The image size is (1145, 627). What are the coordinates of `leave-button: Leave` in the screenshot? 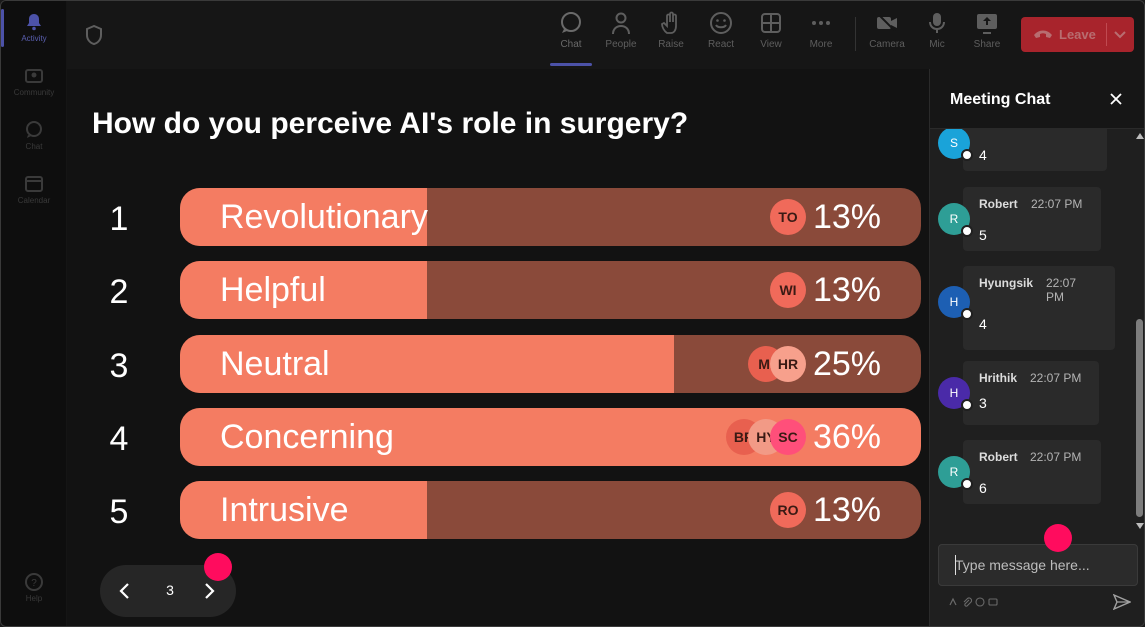 It's located at (1077, 34).